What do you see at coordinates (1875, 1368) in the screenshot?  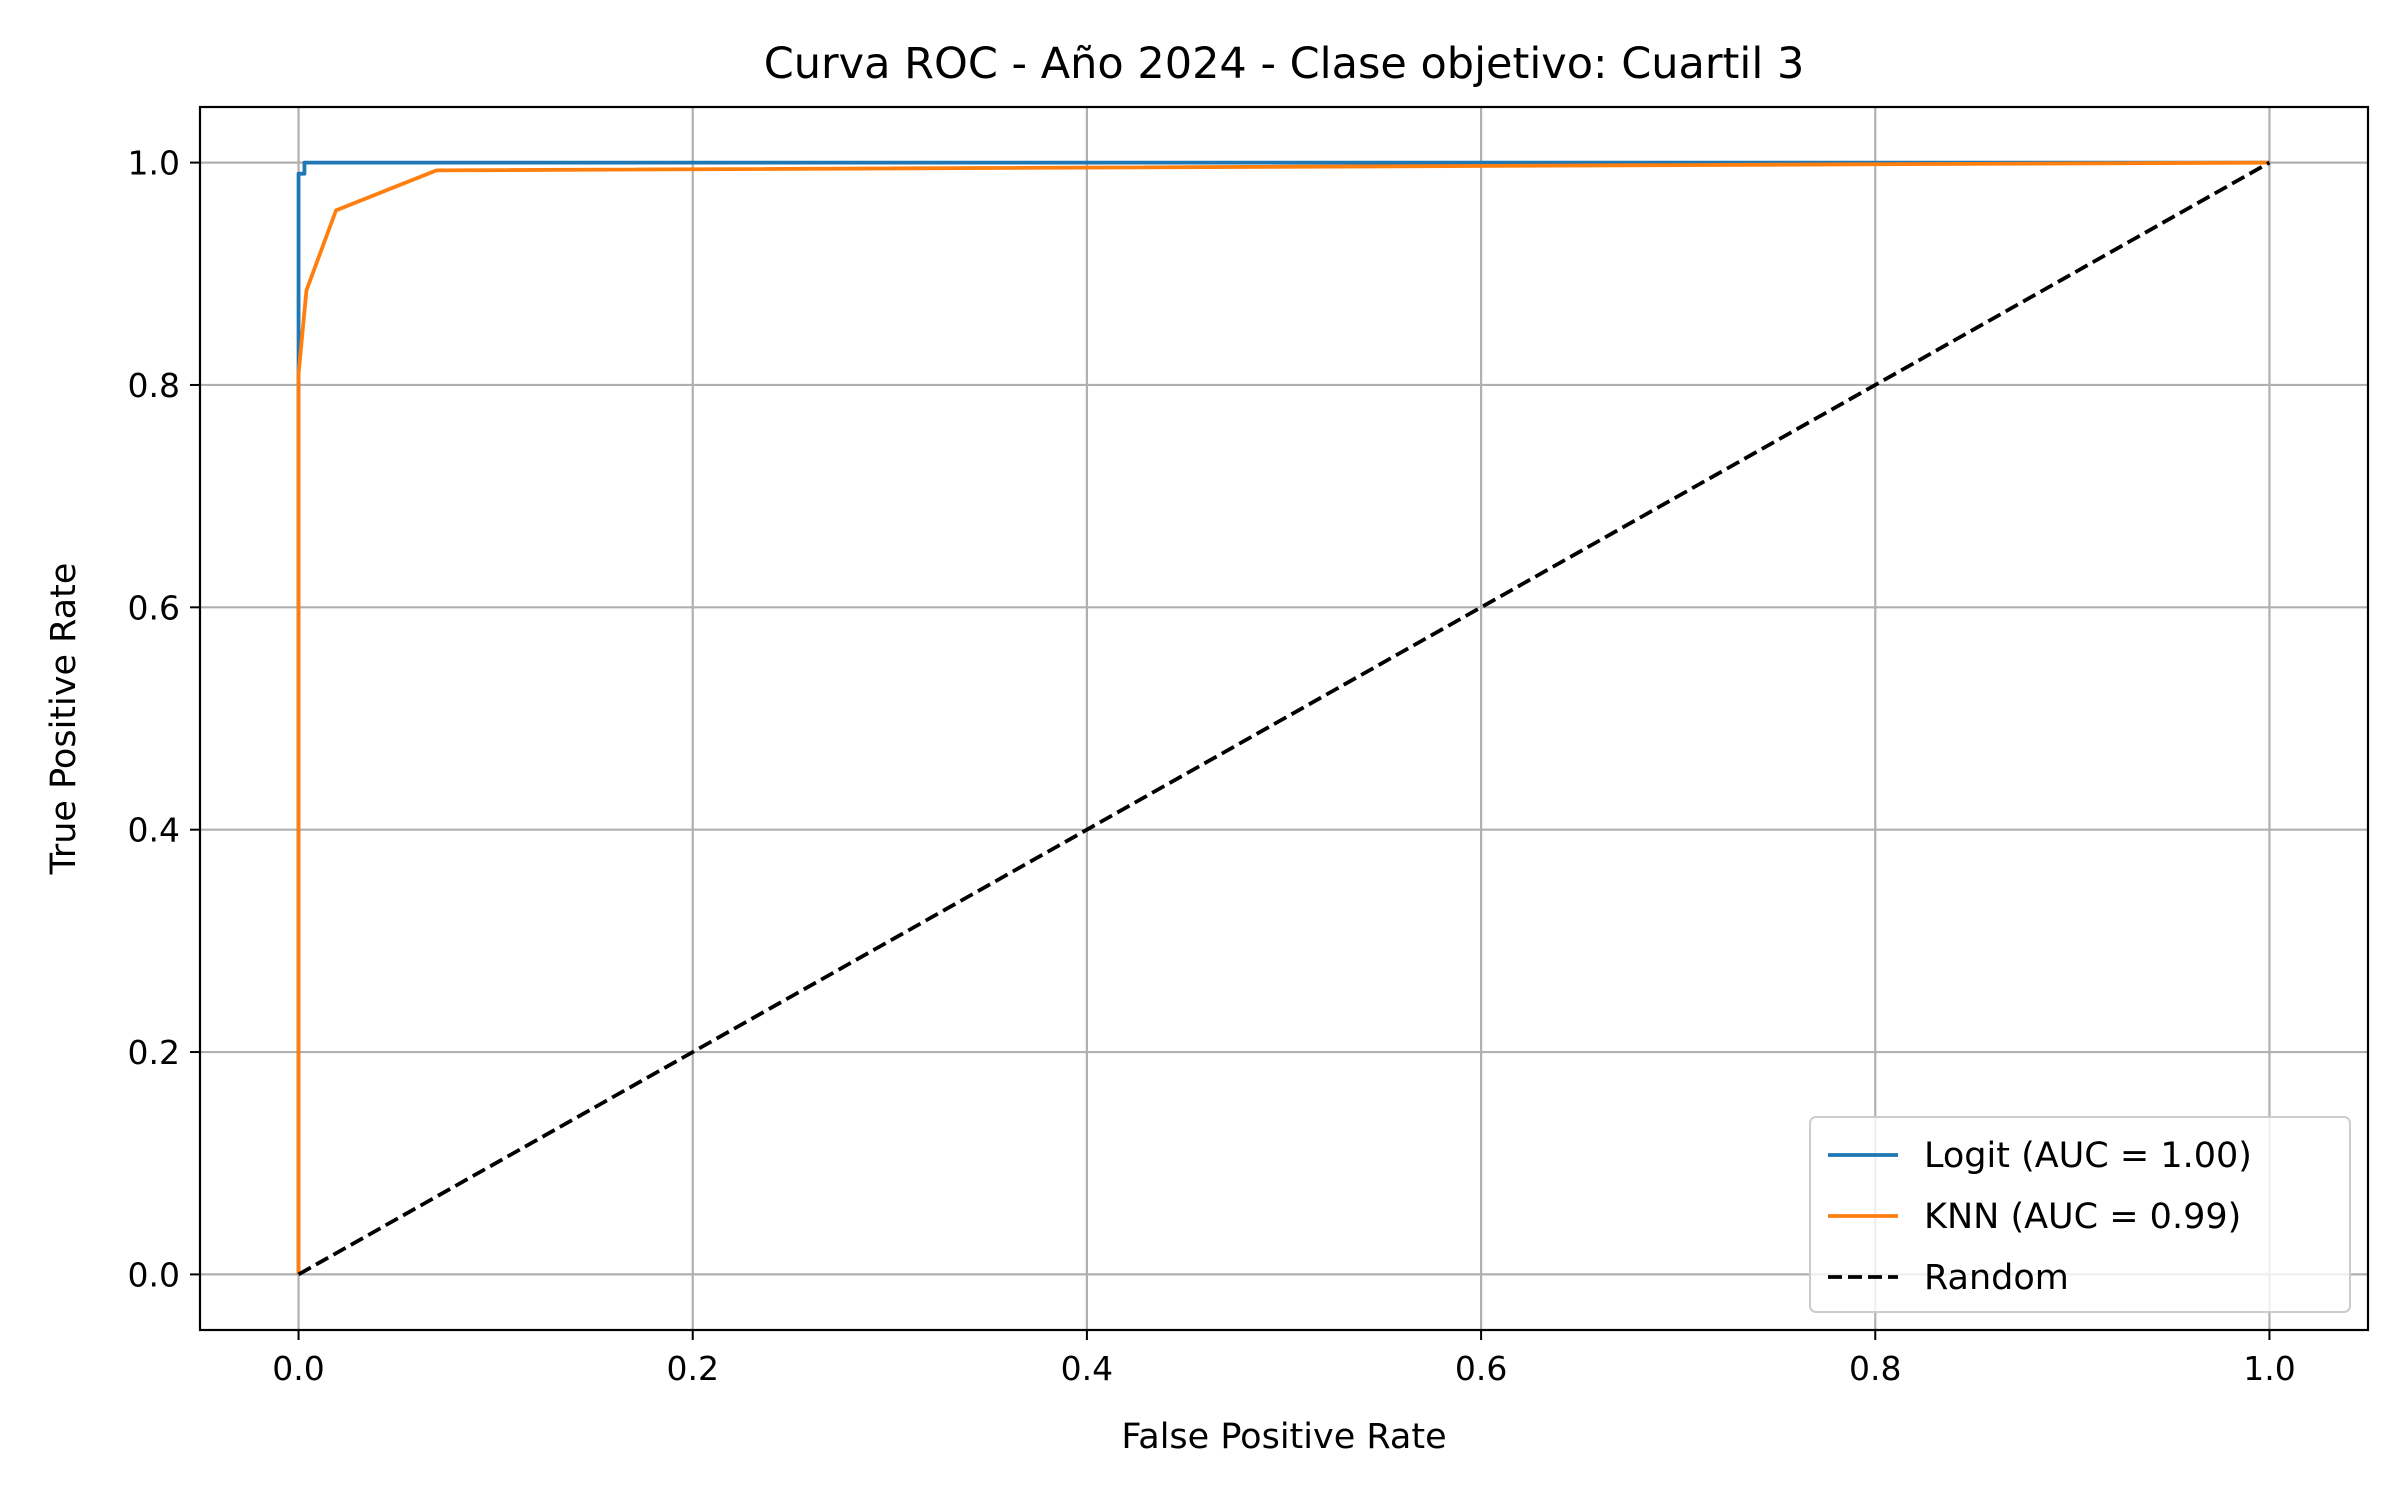 I see `x-tick-label: 0.8` at bounding box center [1875, 1368].